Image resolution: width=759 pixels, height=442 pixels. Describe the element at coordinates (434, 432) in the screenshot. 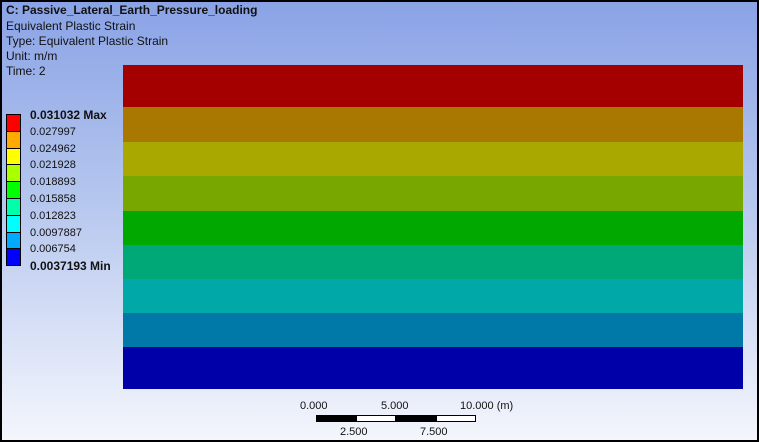

I see `scale-label: 7.500` at that location.